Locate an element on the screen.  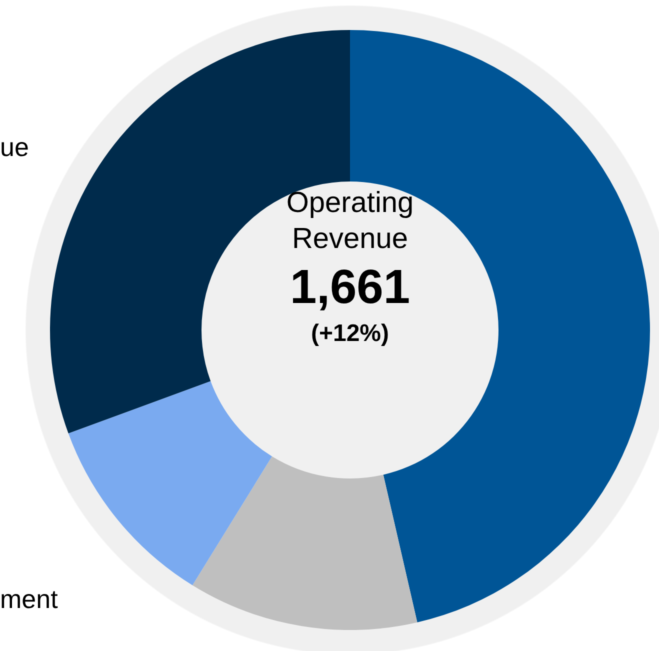
text: (+12%) is located at coordinates (350, 334).